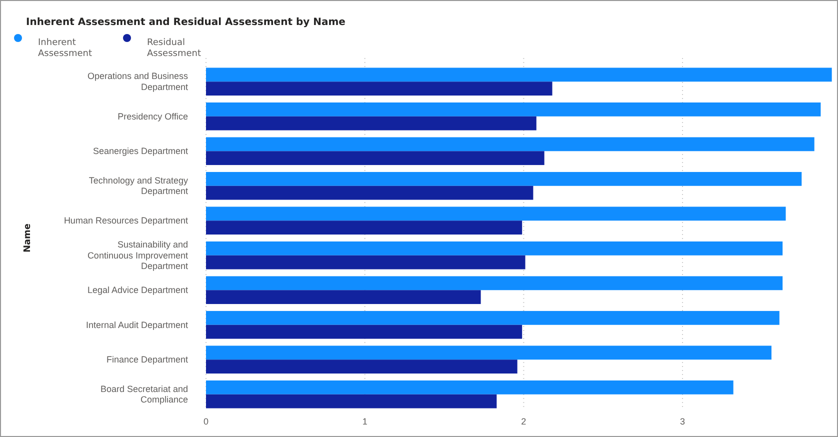 The image size is (838, 437). What do you see at coordinates (126, 221) in the screenshot?
I see `y-tick-label: Human Resources Department` at bounding box center [126, 221].